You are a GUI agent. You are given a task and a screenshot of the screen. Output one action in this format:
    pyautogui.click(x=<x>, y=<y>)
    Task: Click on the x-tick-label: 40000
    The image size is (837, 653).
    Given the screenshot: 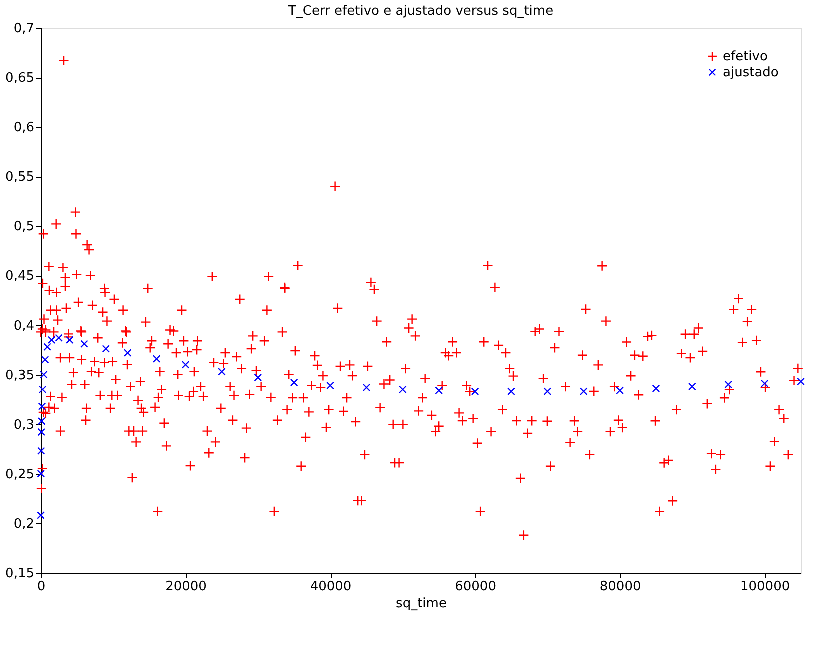 What is the action you would take?
    pyautogui.click(x=331, y=587)
    